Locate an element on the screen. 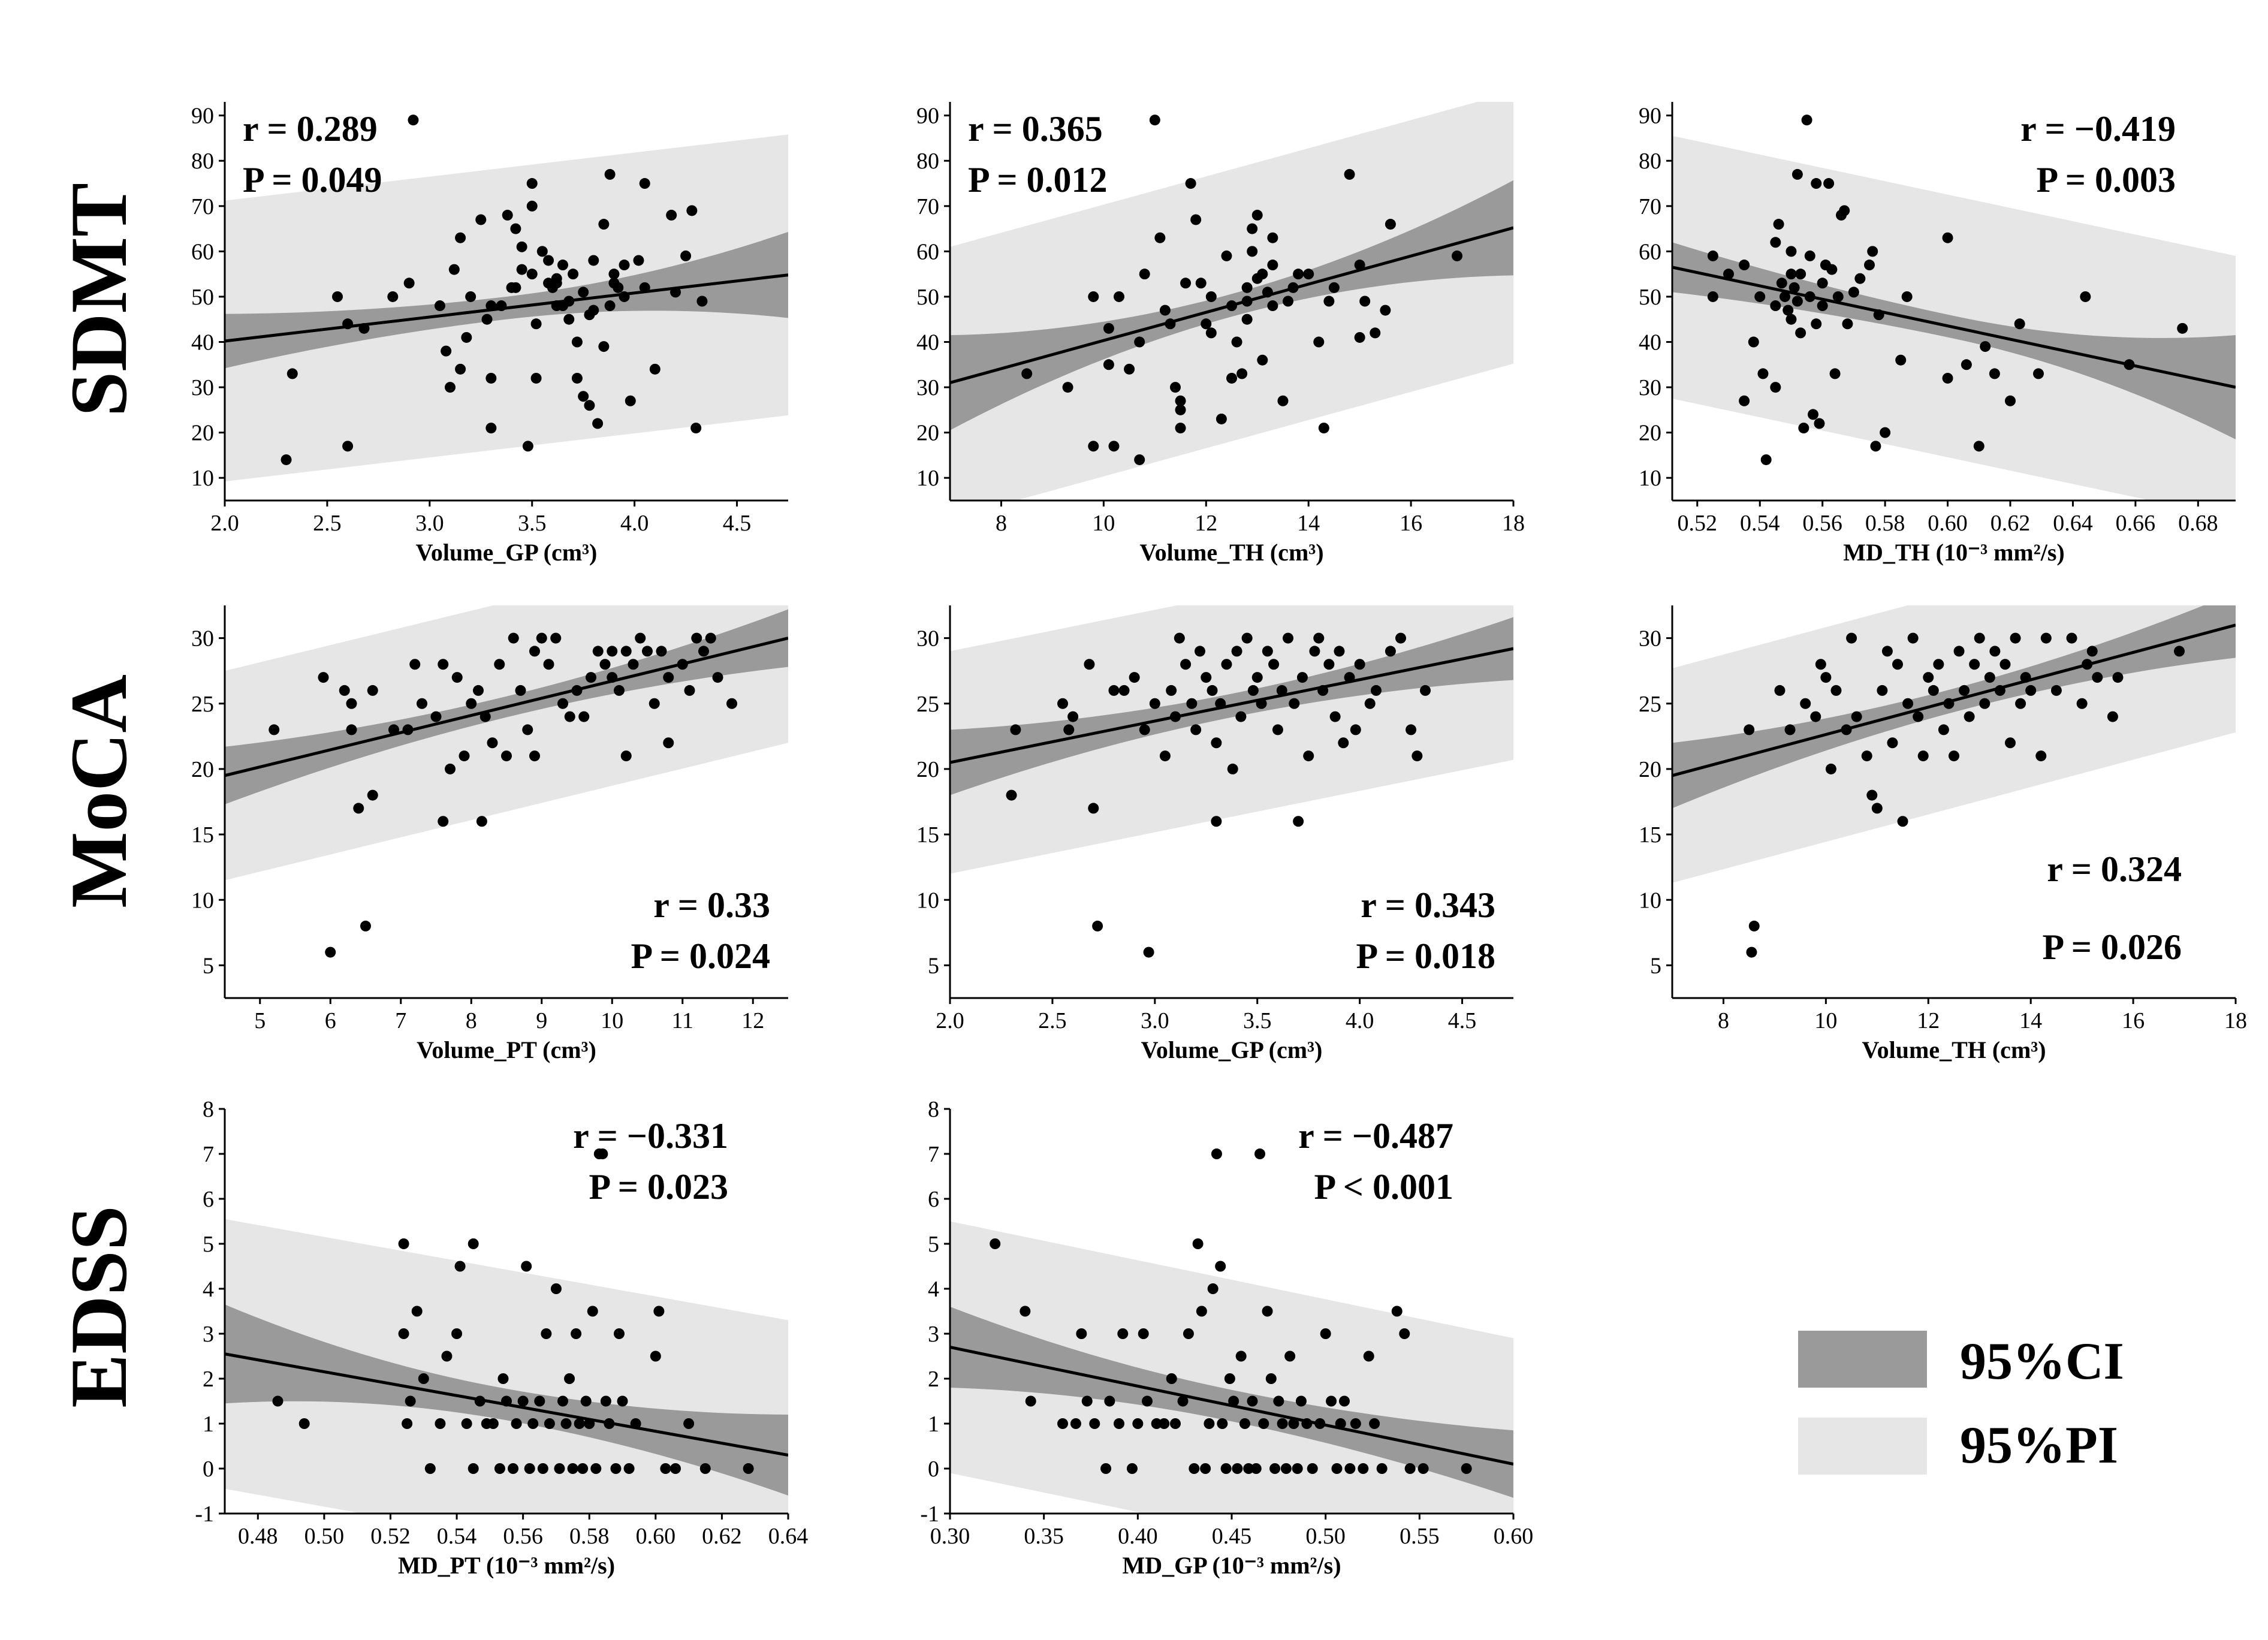 The width and height of the screenshot is (2268, 1640). y-tick-label: 30 is located at coordinates (1650, 387).